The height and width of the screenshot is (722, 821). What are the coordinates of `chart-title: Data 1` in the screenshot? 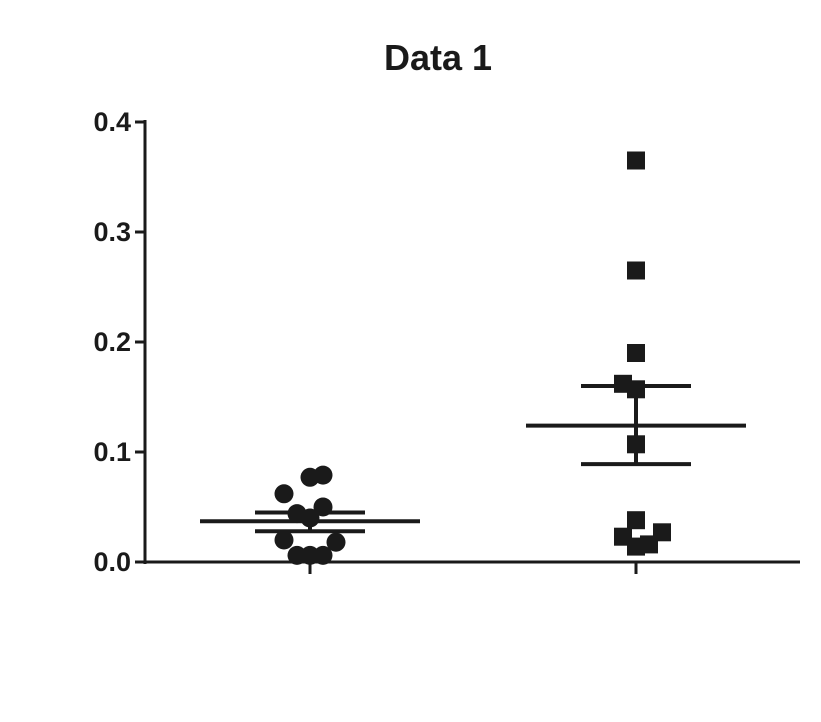 It's located at (438, 57).